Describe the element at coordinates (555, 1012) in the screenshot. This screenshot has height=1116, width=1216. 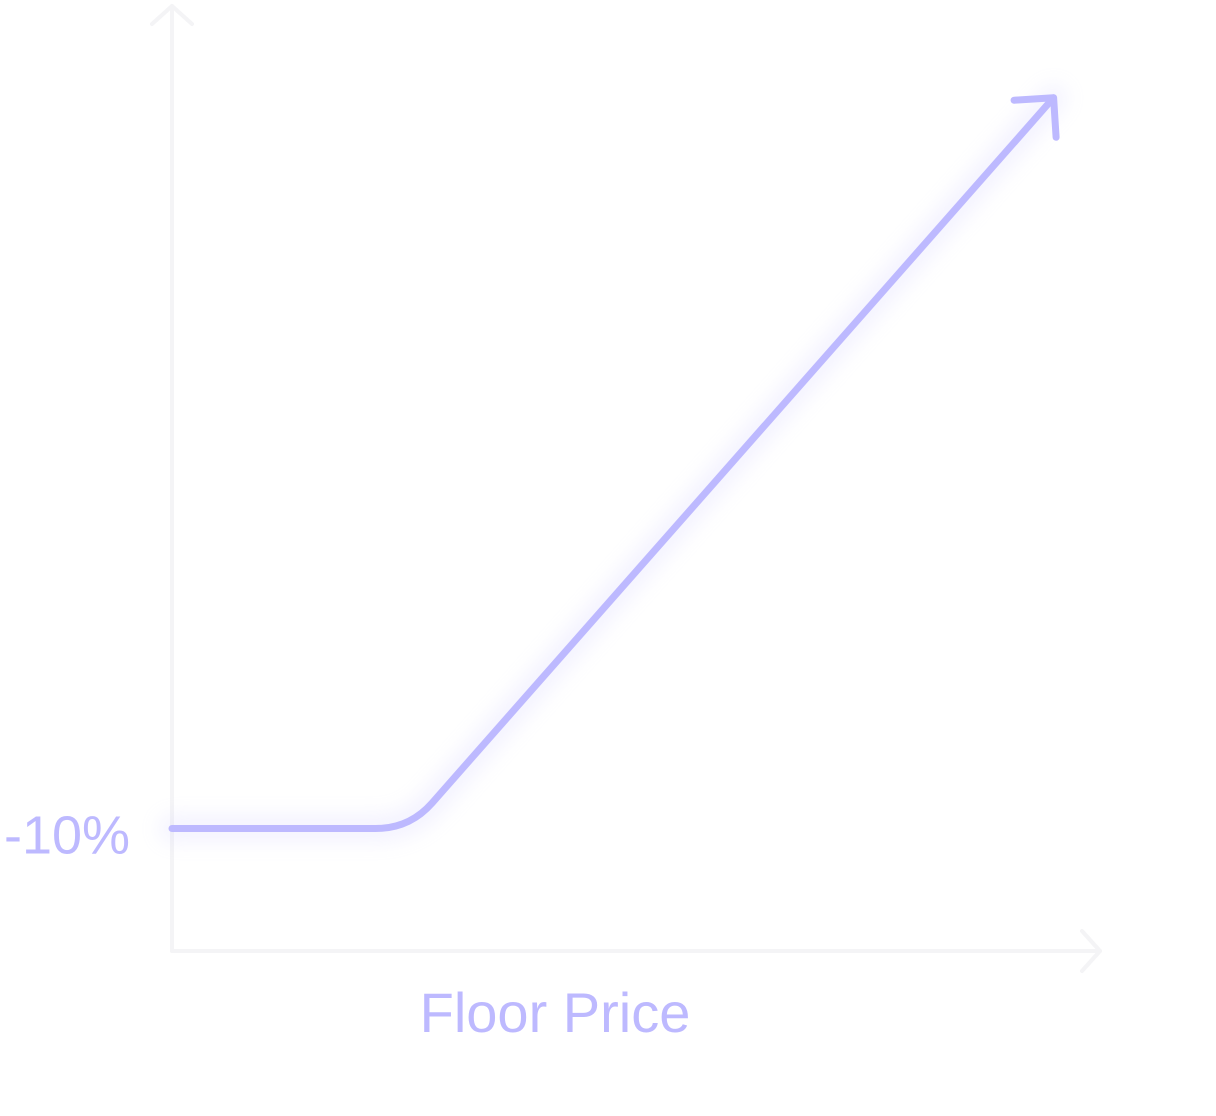
I see `x-axis-label: Floor Price` at that location.